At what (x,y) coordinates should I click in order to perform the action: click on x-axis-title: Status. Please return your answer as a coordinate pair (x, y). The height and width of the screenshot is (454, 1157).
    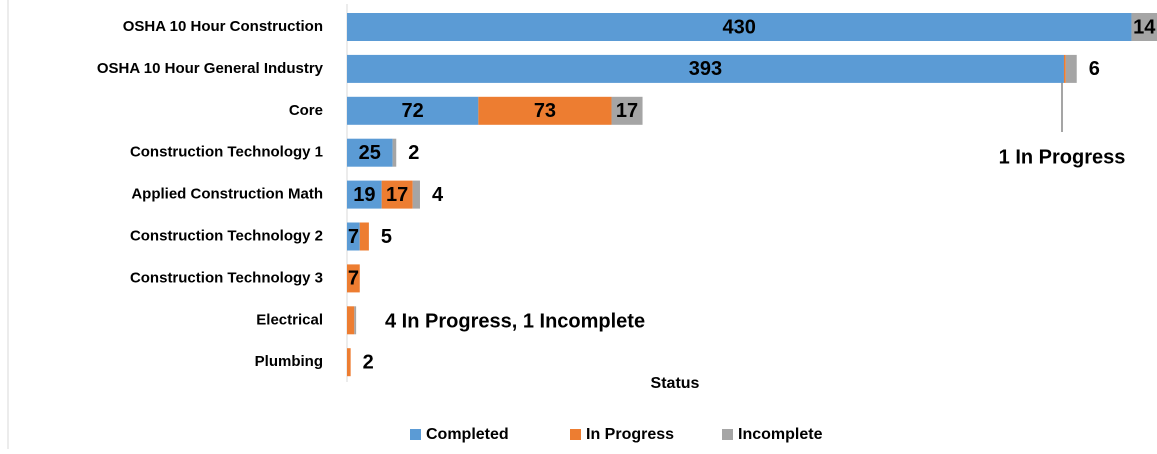
    Looking at the image, I should click on (675, 383).